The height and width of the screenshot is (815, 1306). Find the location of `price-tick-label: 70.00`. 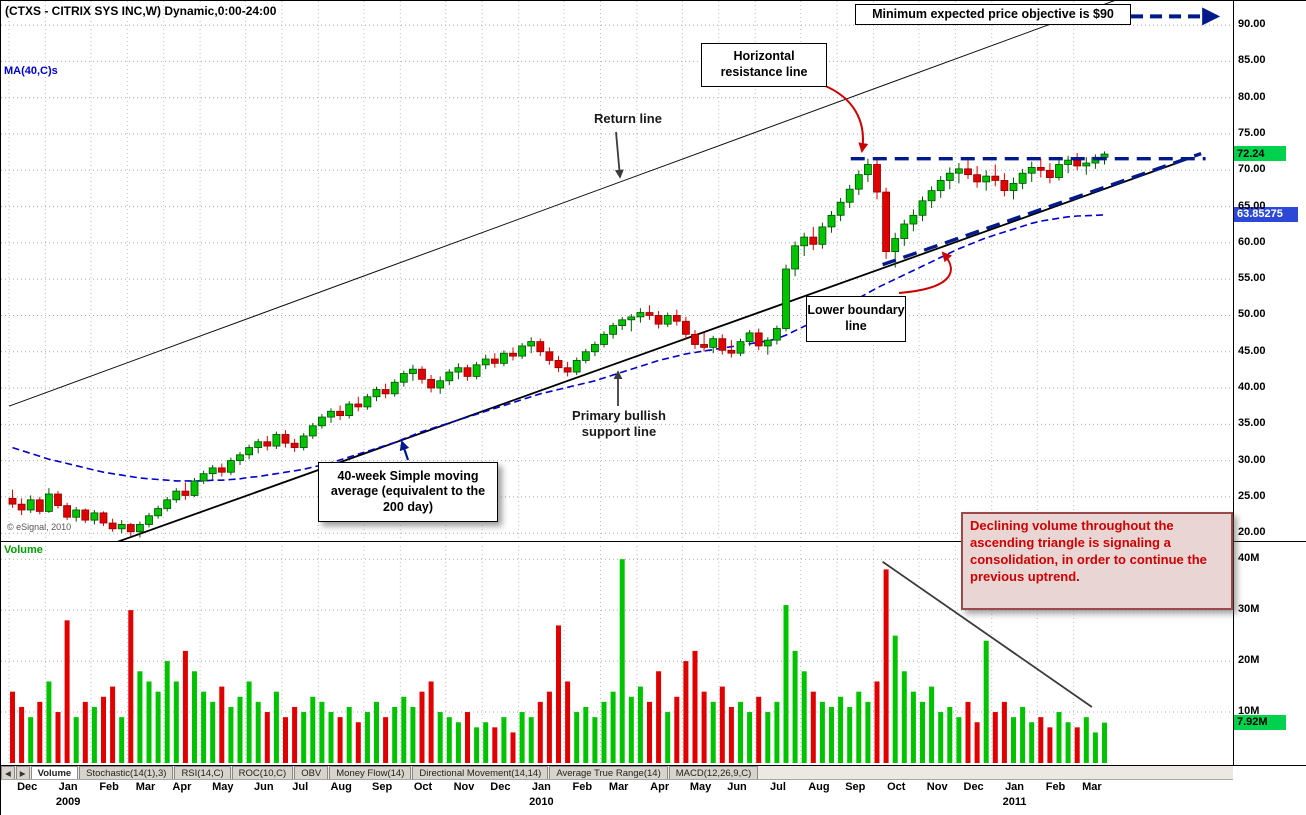

price-tick-label: 70.00 is located at coordinates (1252, 169).